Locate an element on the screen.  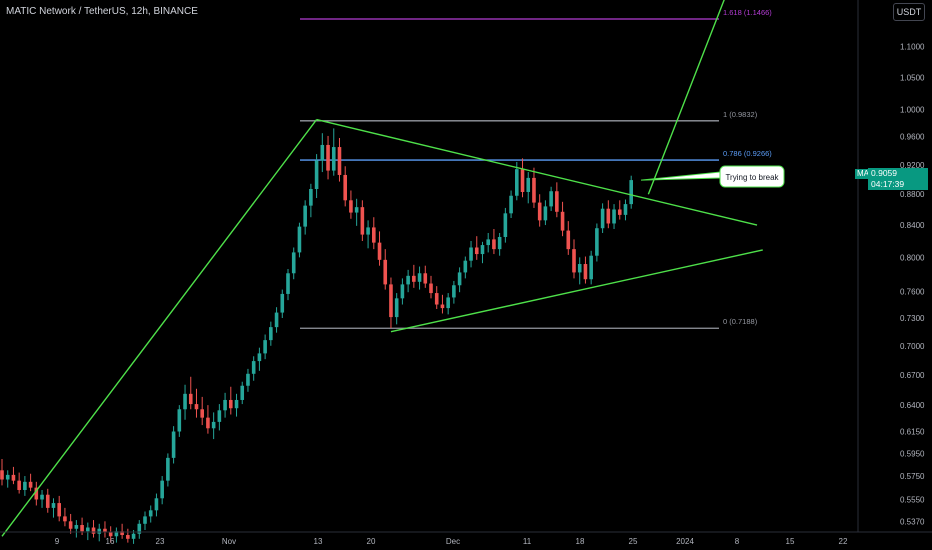
y-tick-label: 0.8000 is located at coordinates (912, 257).